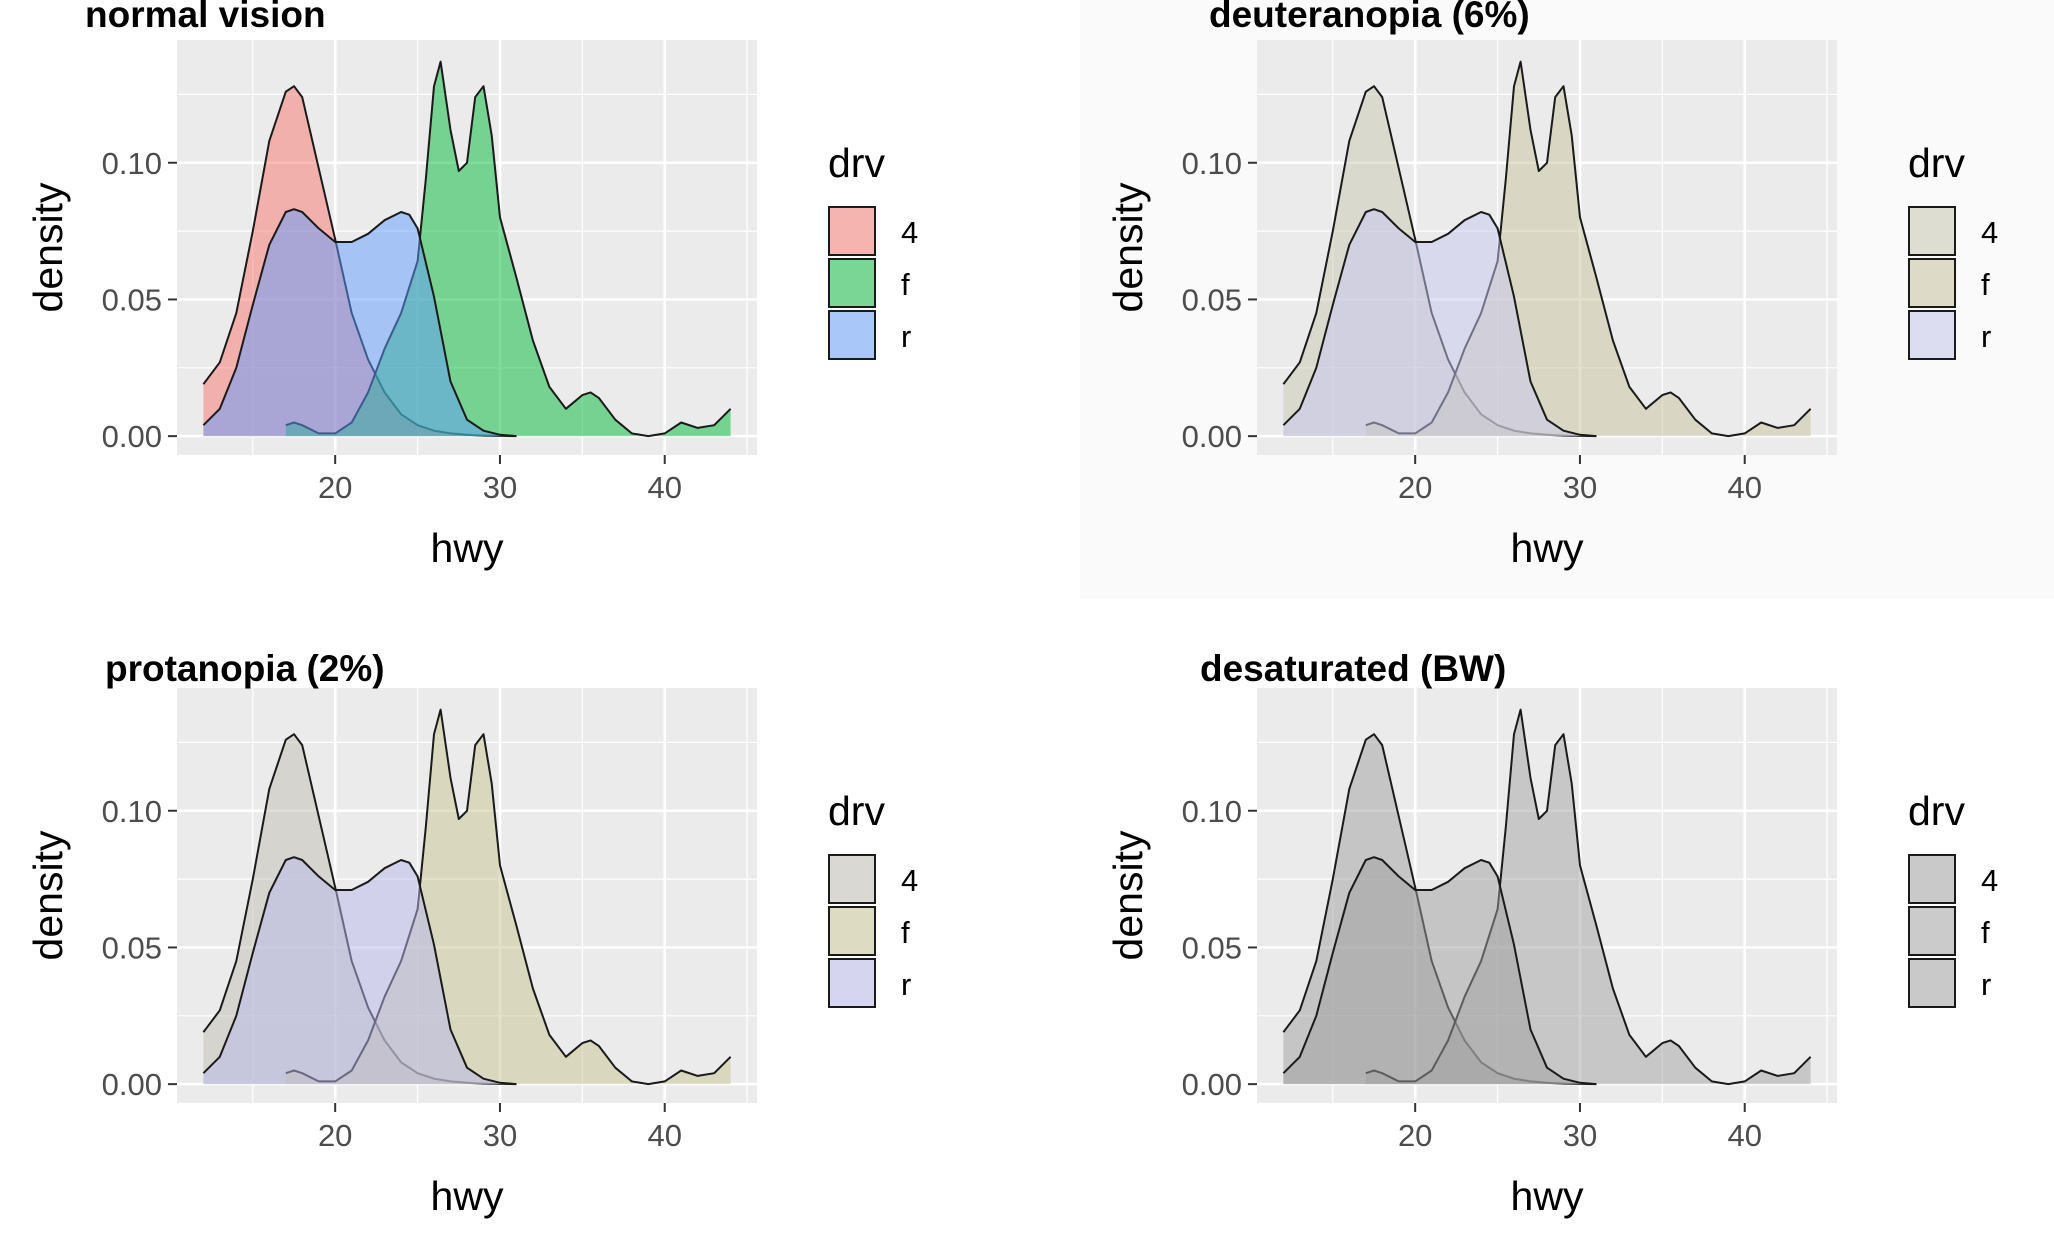  I want to click on chart-title: deuteranopia (6%), so click(1369, 17).